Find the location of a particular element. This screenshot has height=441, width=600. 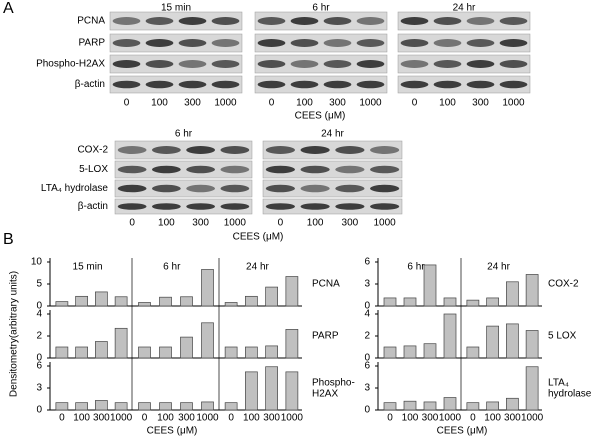

time-label: 24 hr is located at coordinates (464, 8).